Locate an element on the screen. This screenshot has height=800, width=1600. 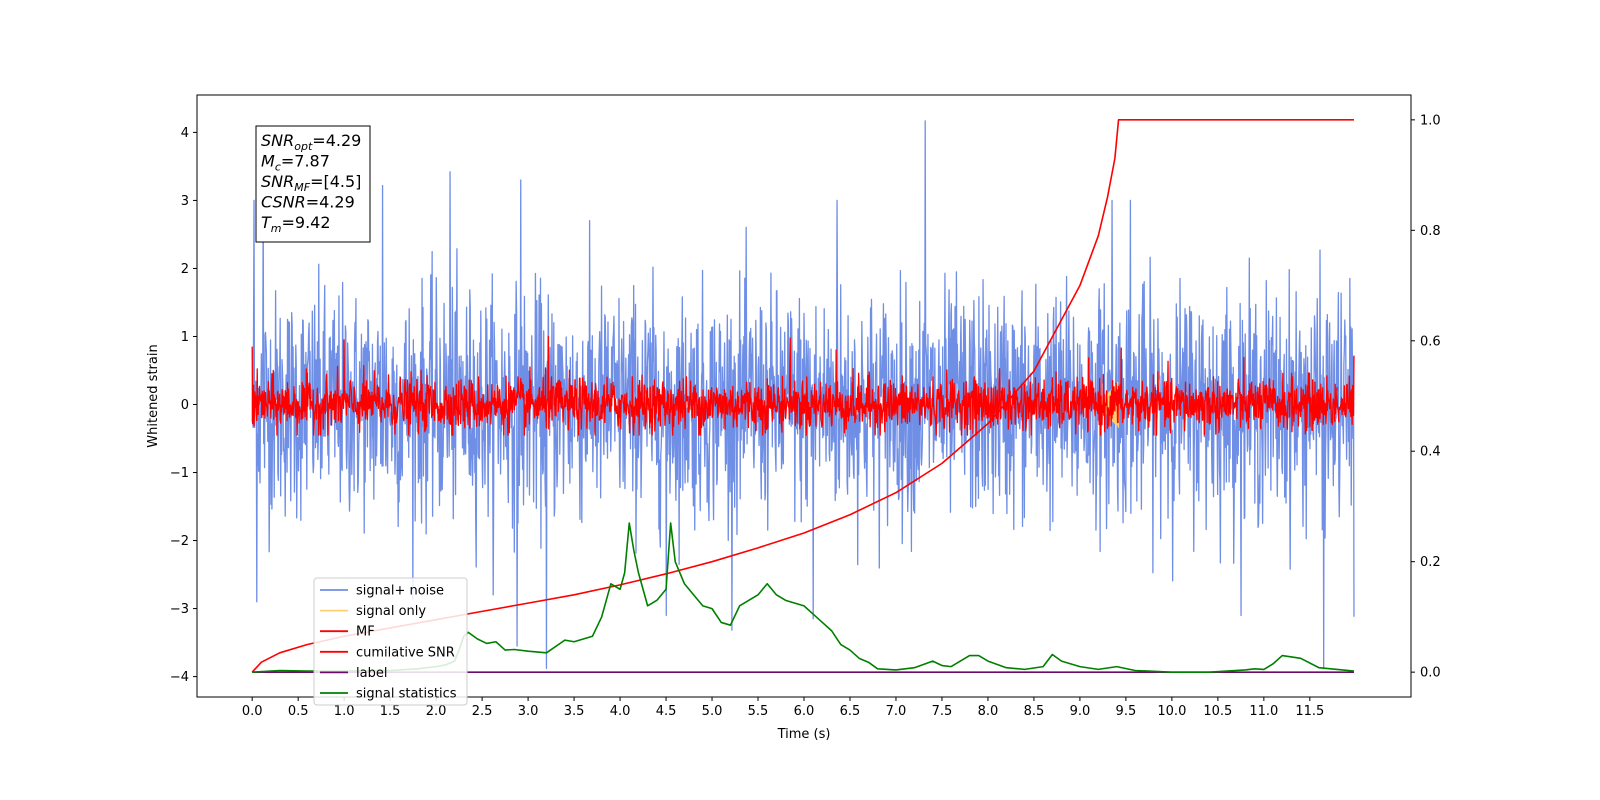
x-tick-label: 9.0 is located at coordinates (1080, 711).